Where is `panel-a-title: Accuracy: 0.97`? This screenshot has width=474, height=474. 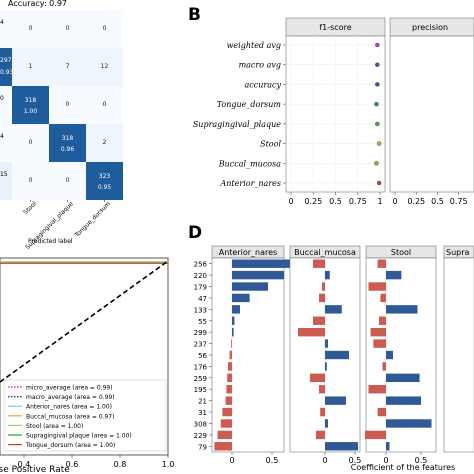 panel-a-title: Accuracy: 0.97 is located at coordinates (37, 4).